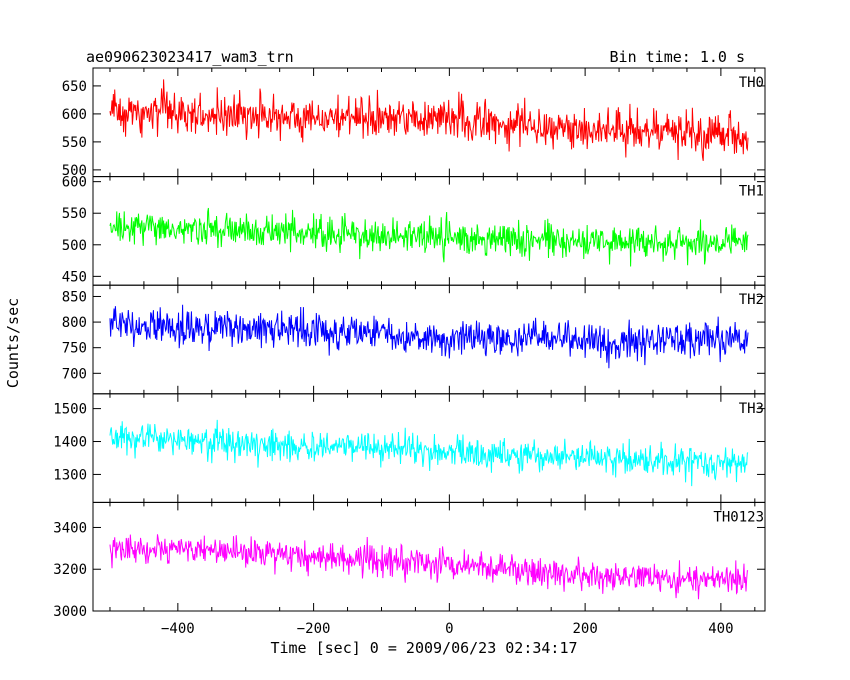 The width and height of the screenshot is (850, 680). I want to click on series-line-th3, so click(429, 453).